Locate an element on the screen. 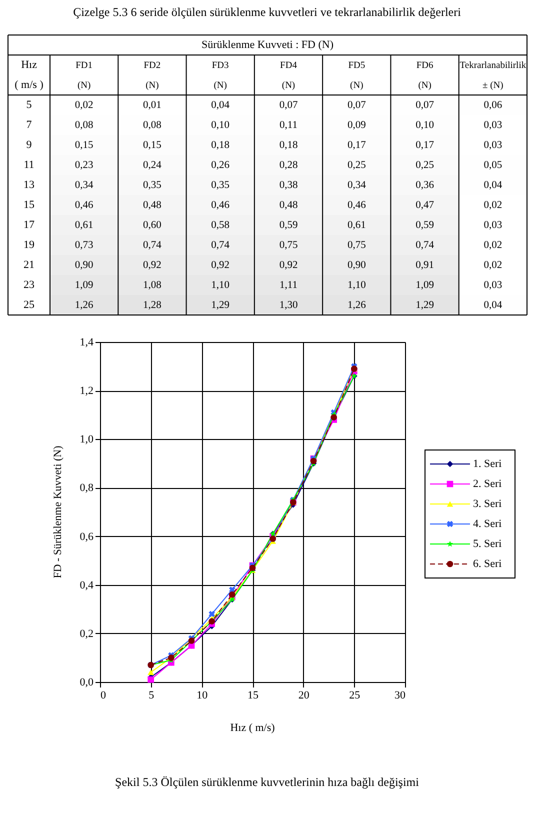  chart-title: Çizelge 5.3 6 seride ölçülen sürüklenme kuvvetleri ve tekrarlanabilirlik değerleri is located at coordinates (267, 12).